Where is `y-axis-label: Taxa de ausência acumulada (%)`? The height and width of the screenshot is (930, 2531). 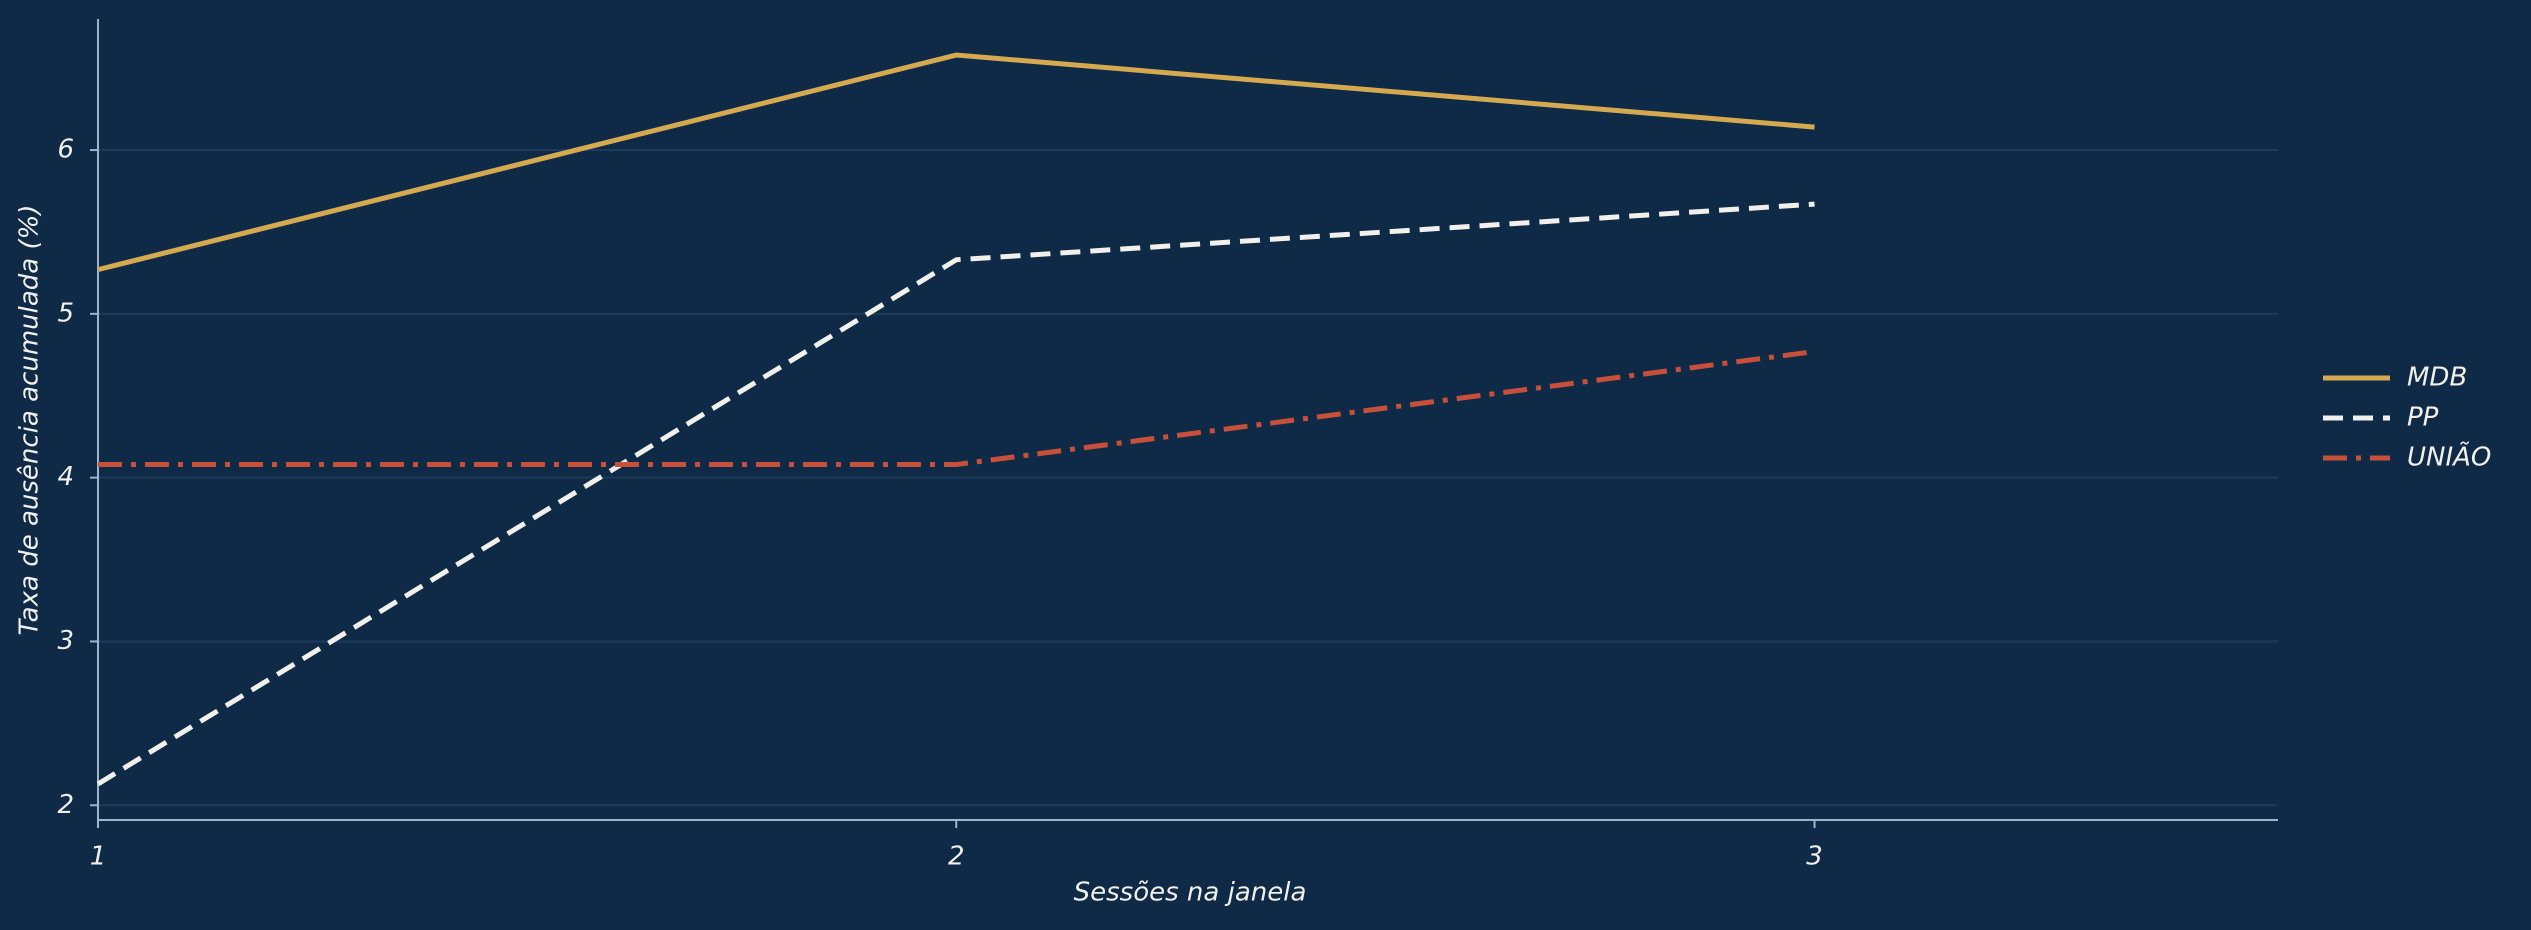 y-axis-label: Taxa de ausência acumulada (%) is located at coordinates (30, 420).